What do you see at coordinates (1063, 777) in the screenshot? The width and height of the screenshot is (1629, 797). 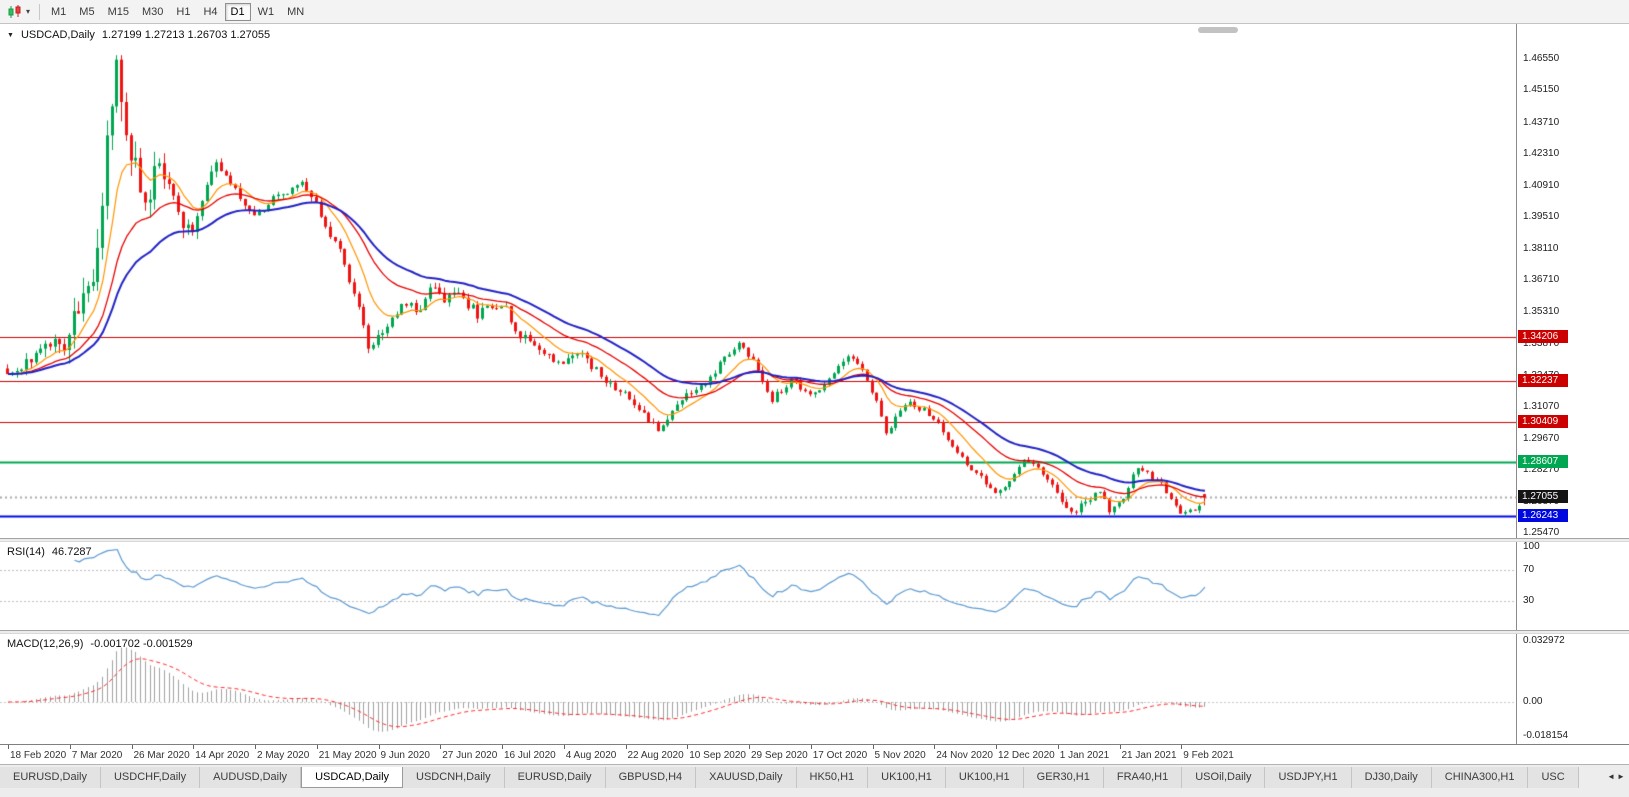 I see `symbol-tab-ger30-h1: GER30,H1` at bounding box center [1063, 777].